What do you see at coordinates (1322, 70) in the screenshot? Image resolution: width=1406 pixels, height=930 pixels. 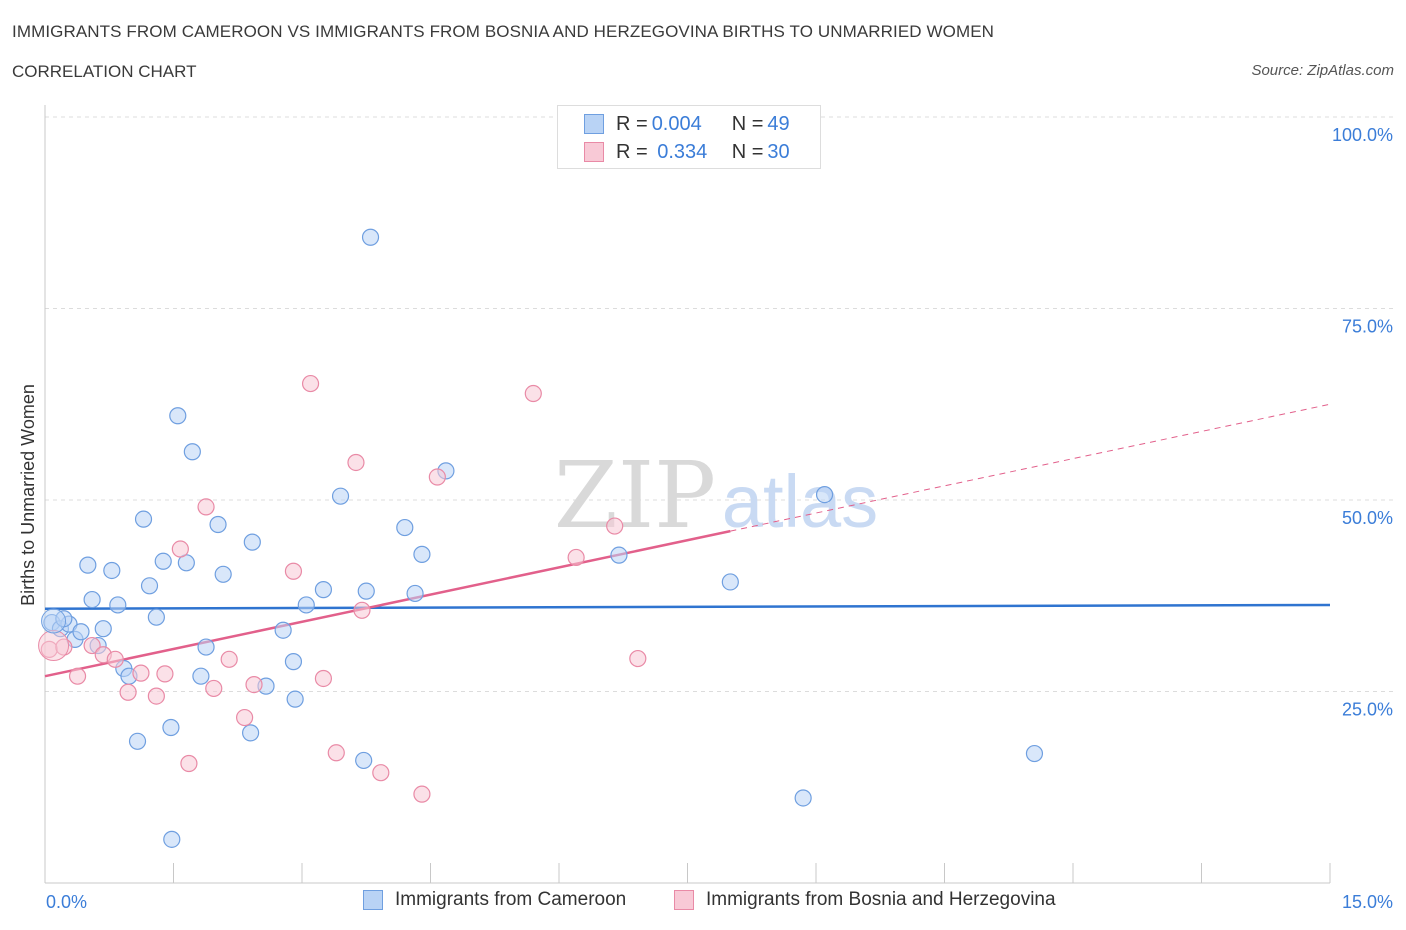 I see `source-label: Source: ZipAtlas.com` at bounding box center [1322, 70].